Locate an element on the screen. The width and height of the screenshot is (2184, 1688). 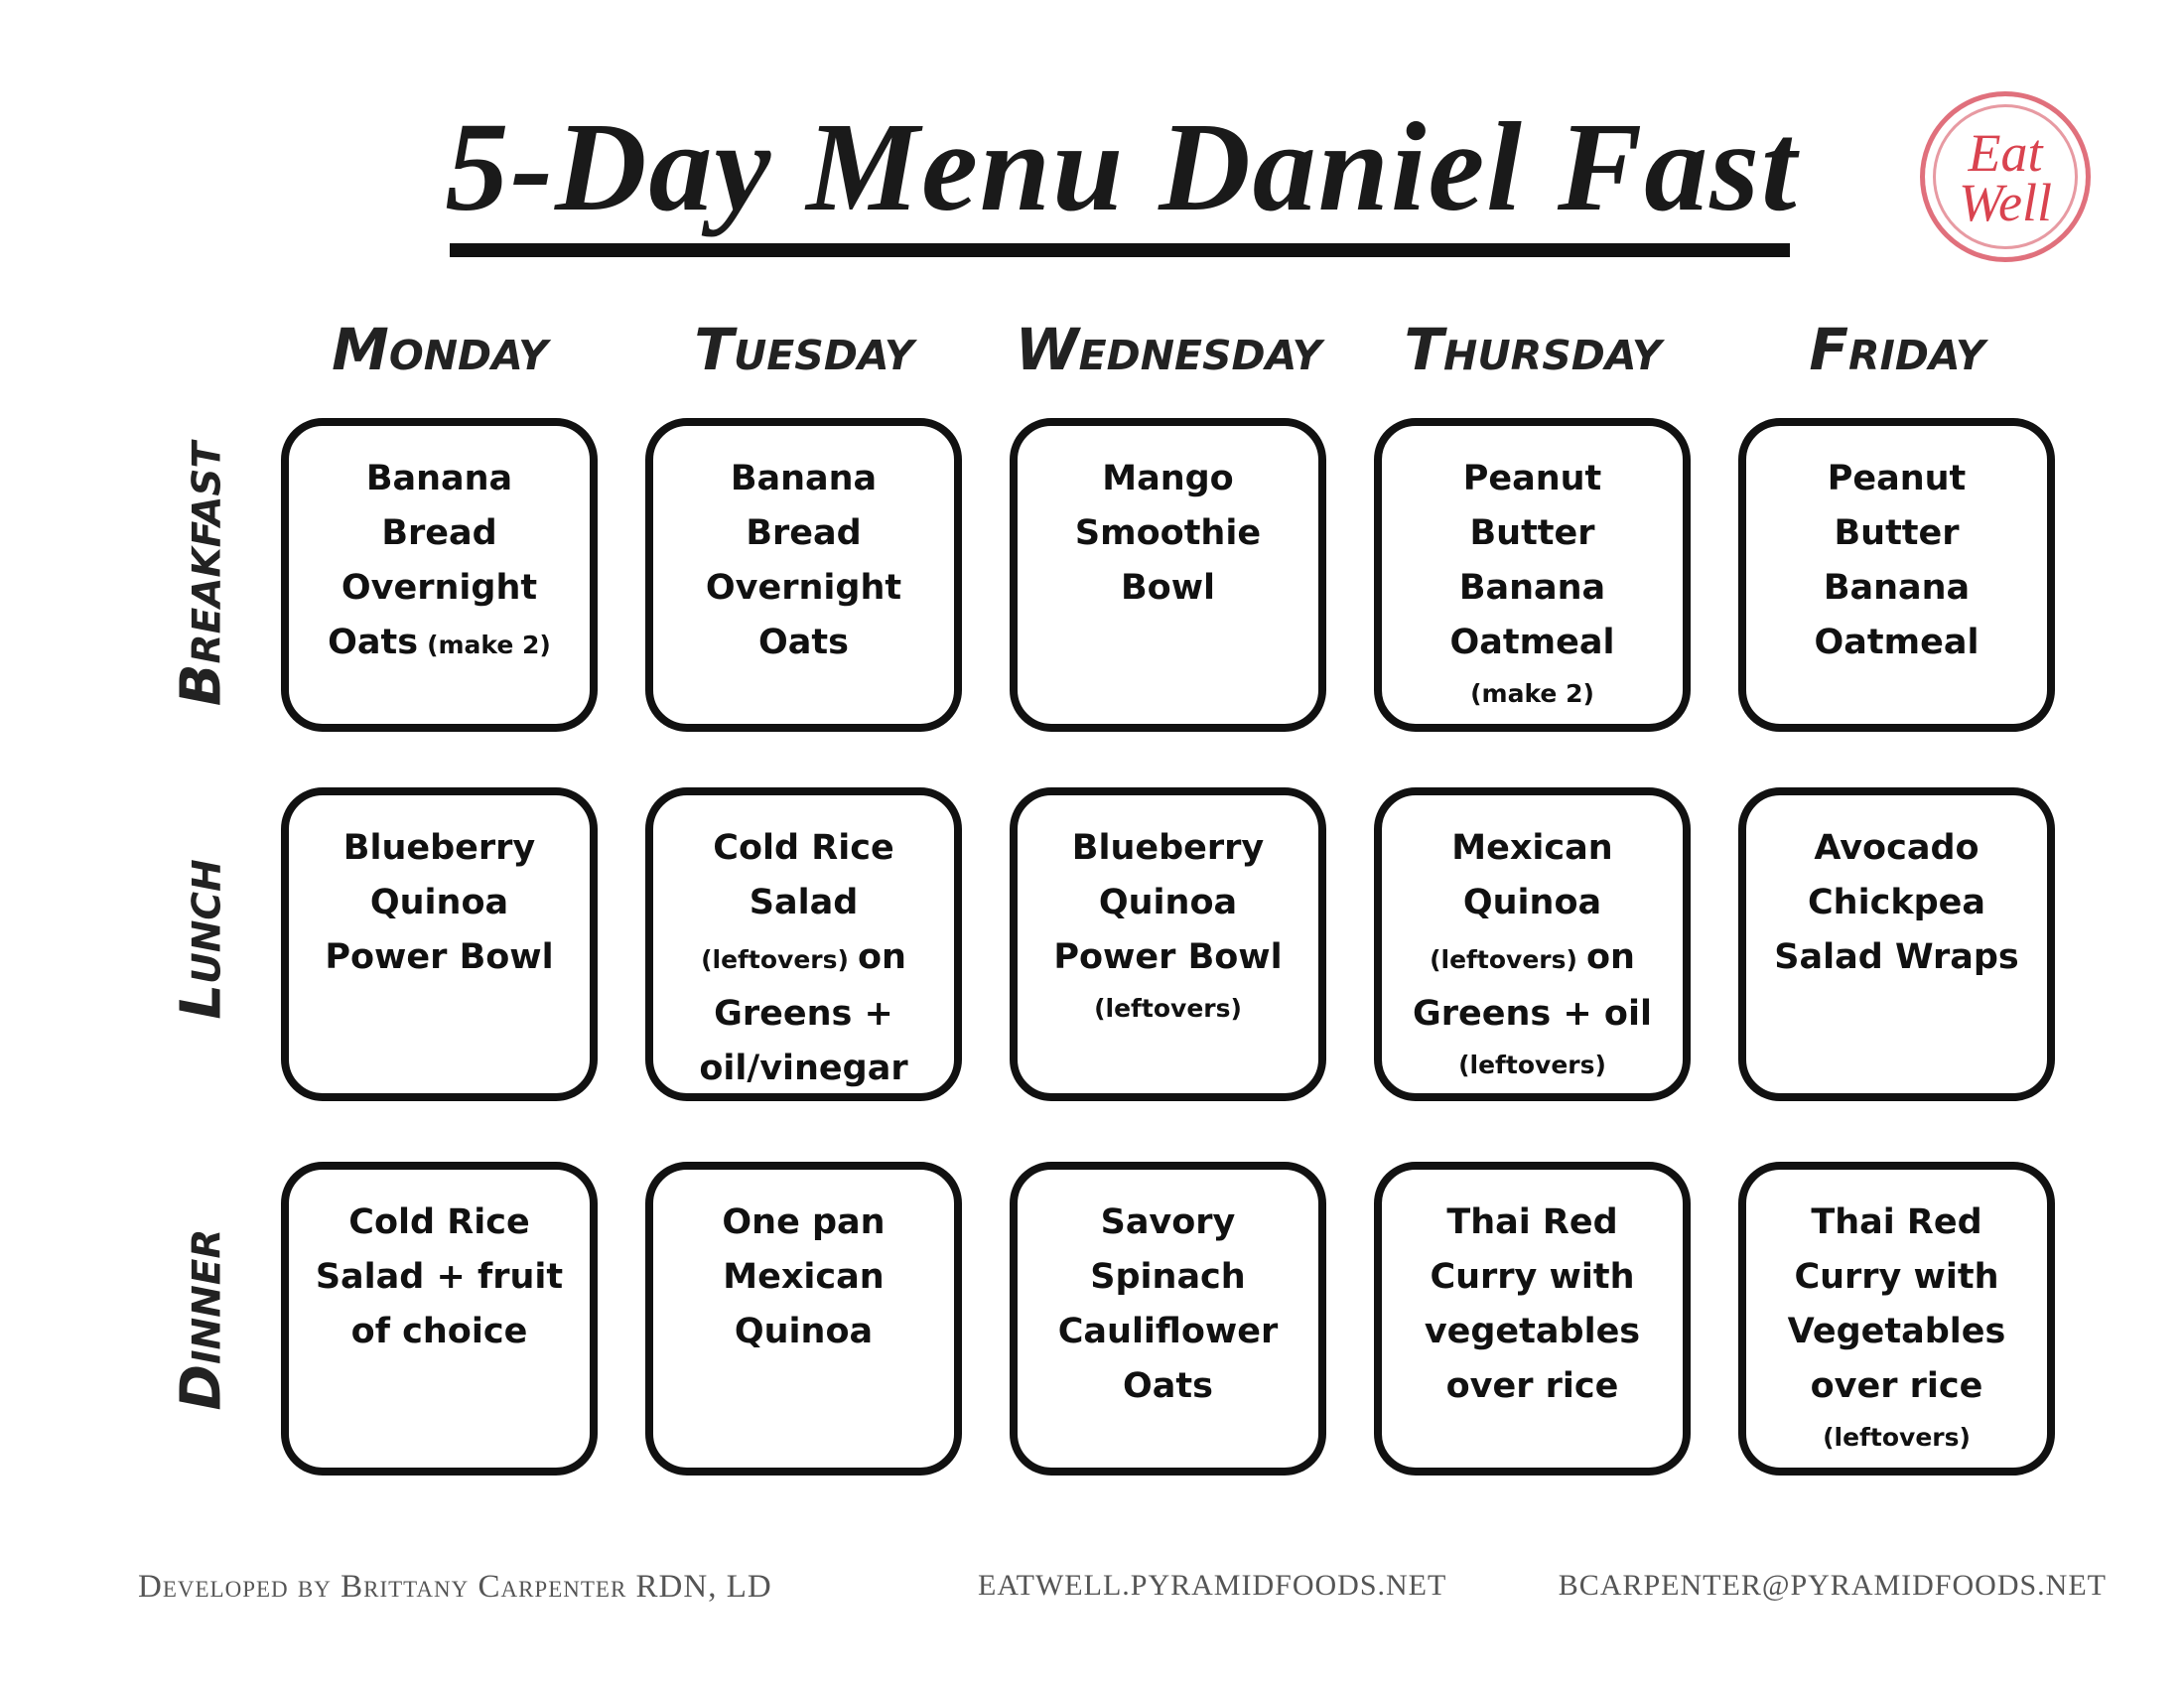
cell-line: Peanut is located at coordinates (1532, 479).